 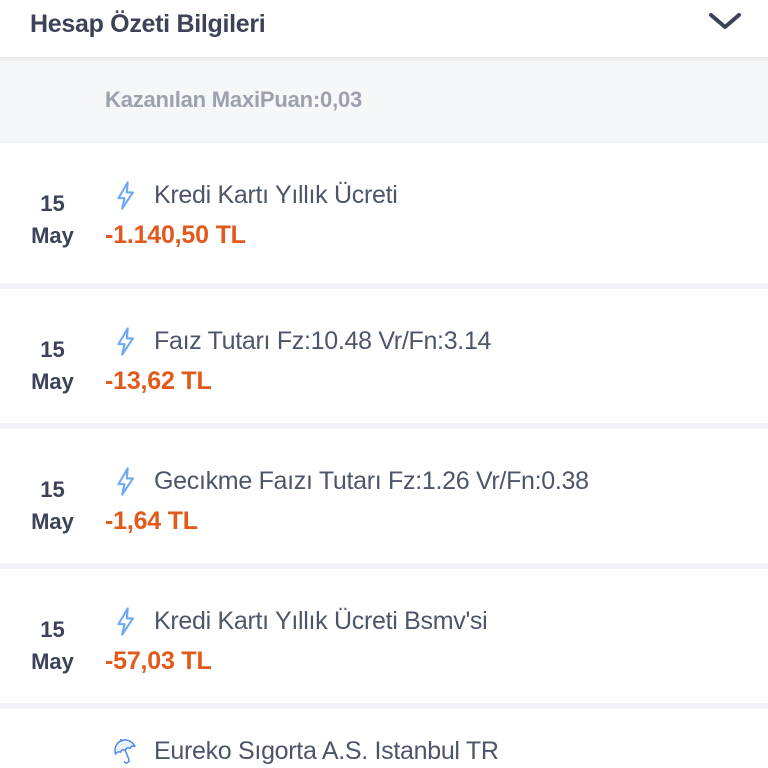 I want to click on page-title: Hesap Özeti Bilgileri, so click(x=148, y=24).